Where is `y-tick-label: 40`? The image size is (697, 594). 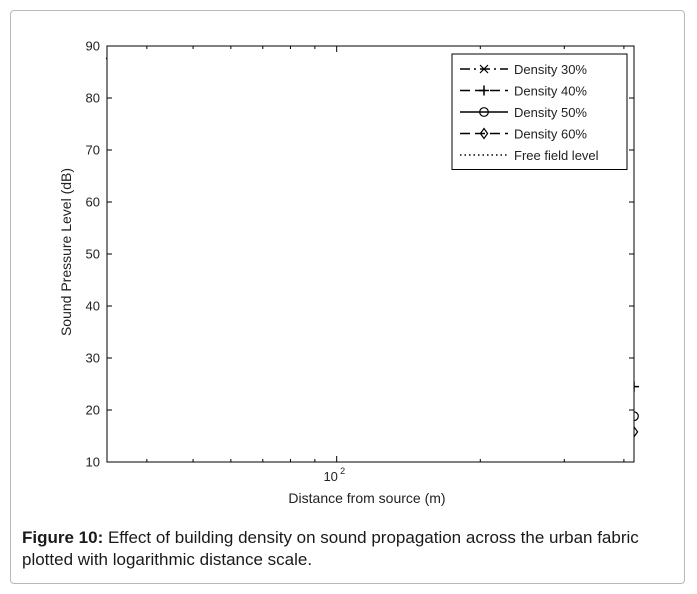 y-tick-label: 40 is located at coordinates (93, 306).